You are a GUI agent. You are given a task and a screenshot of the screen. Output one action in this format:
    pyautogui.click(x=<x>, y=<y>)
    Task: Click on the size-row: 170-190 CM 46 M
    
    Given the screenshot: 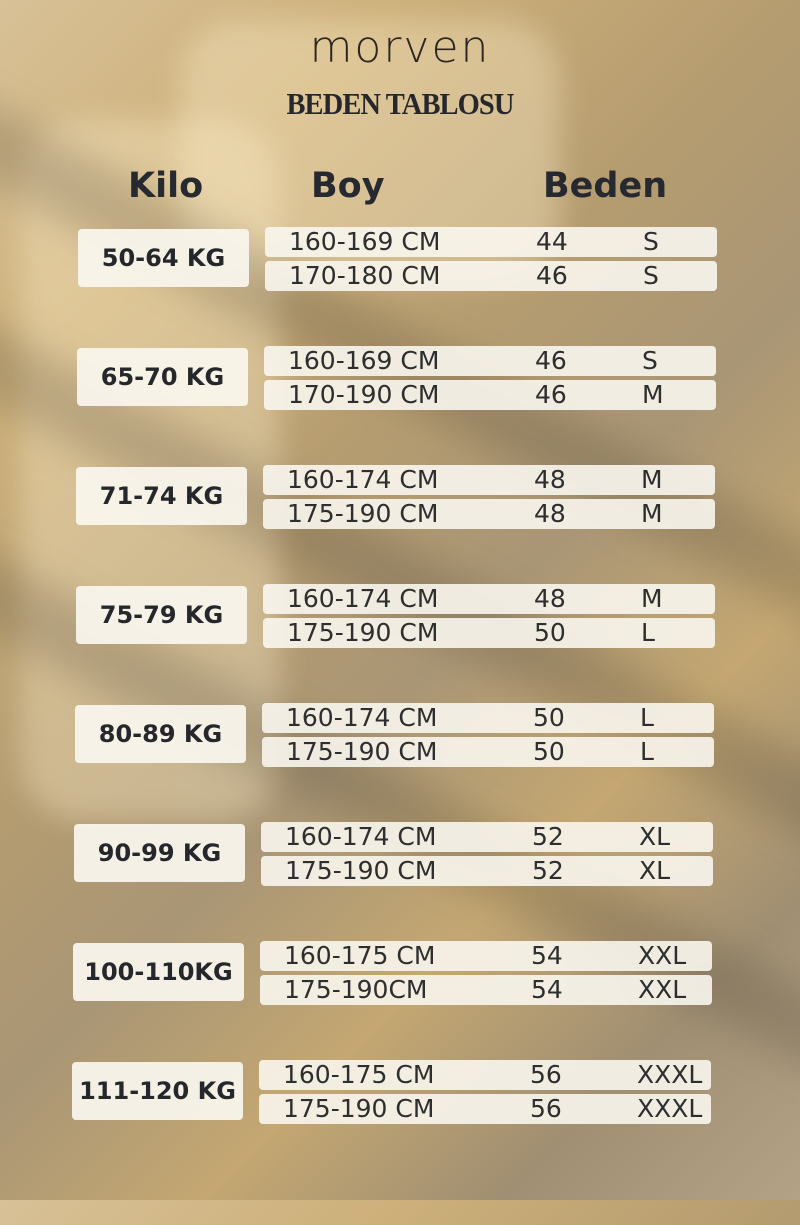 What is the action you would take?
    pyautogui.click(x=490, y=395)
    